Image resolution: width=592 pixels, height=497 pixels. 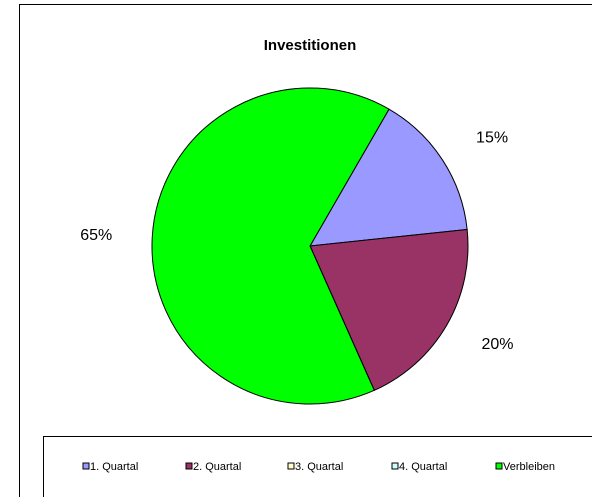 What do you see at coordinates (96, 235) in the screenshot?
I see `data-label: 65%` at bounding box center [96, 235].